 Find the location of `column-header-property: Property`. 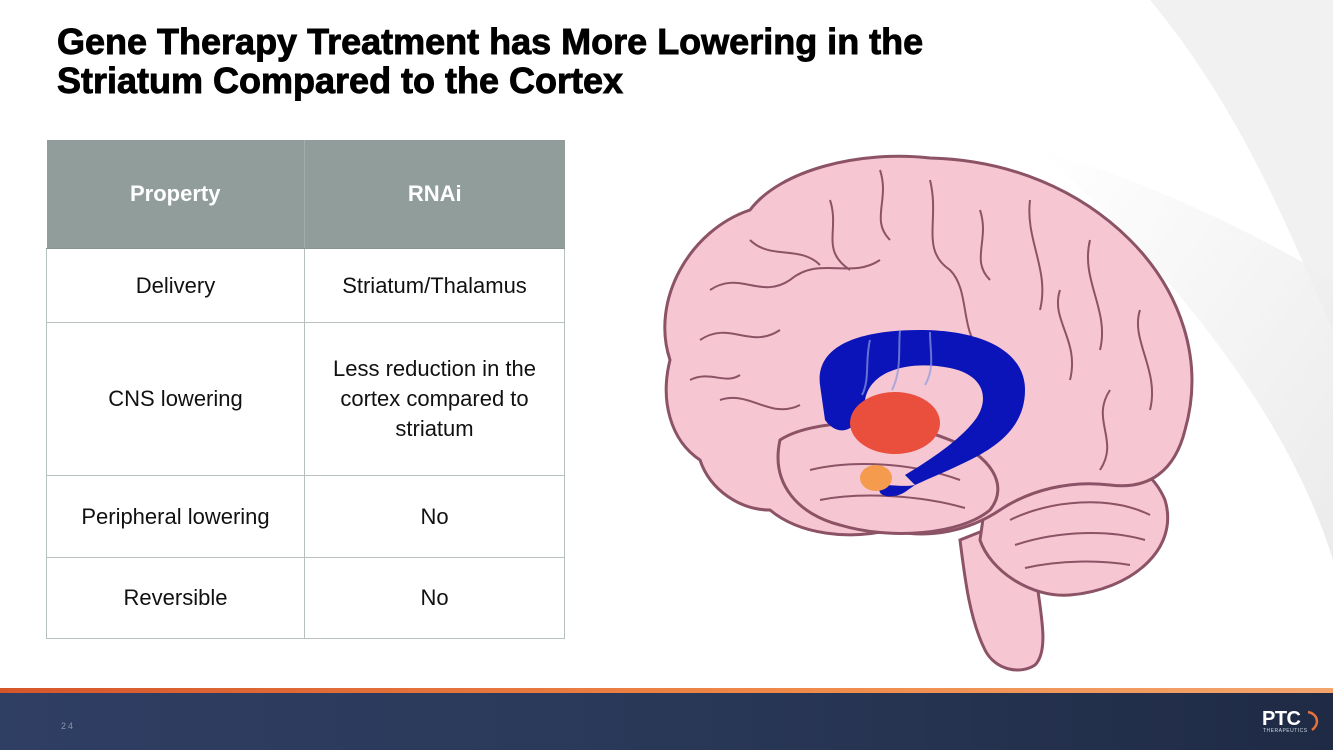

column-header-property: Property is located at coordinates (175, 194).